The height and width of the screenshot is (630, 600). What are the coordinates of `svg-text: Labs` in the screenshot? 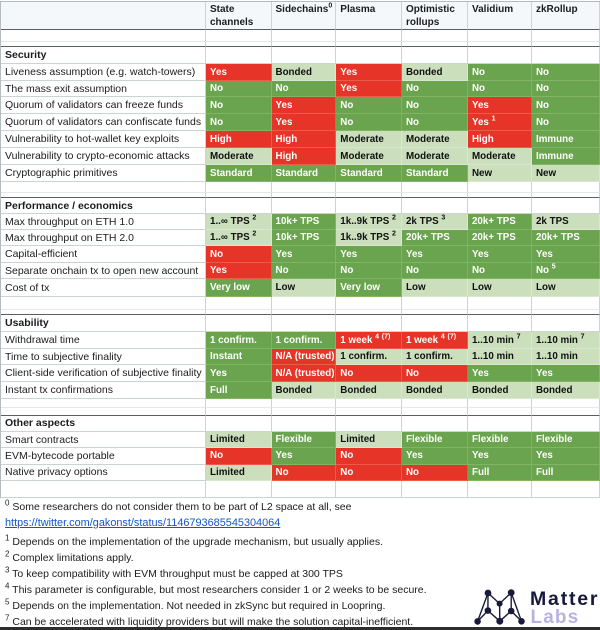 It's located at (555, 617).